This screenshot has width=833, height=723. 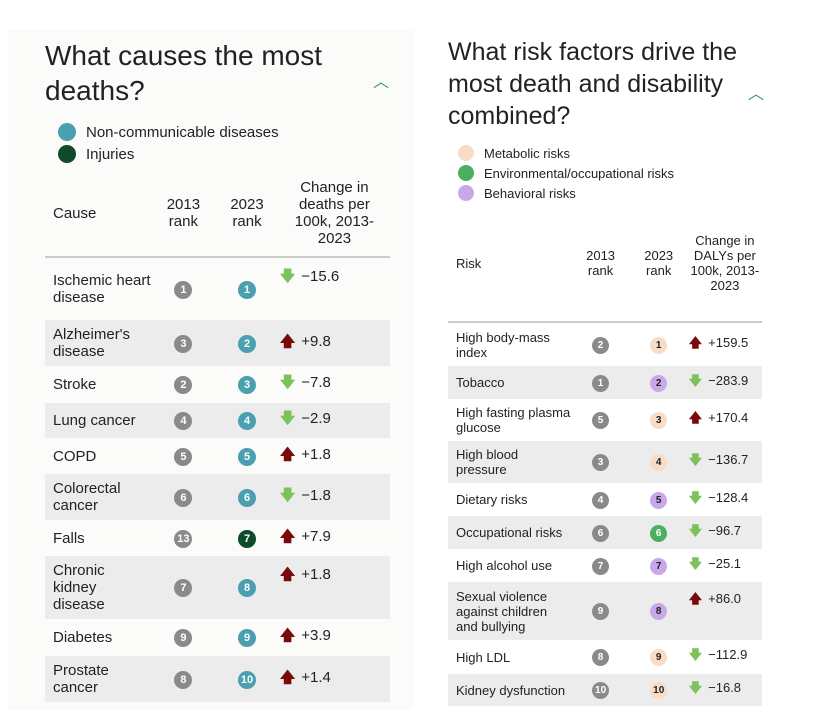 I want to click on table-row: Alzheimer's disease 3 2 🡅 +9.8, so click(x=217, y=343).